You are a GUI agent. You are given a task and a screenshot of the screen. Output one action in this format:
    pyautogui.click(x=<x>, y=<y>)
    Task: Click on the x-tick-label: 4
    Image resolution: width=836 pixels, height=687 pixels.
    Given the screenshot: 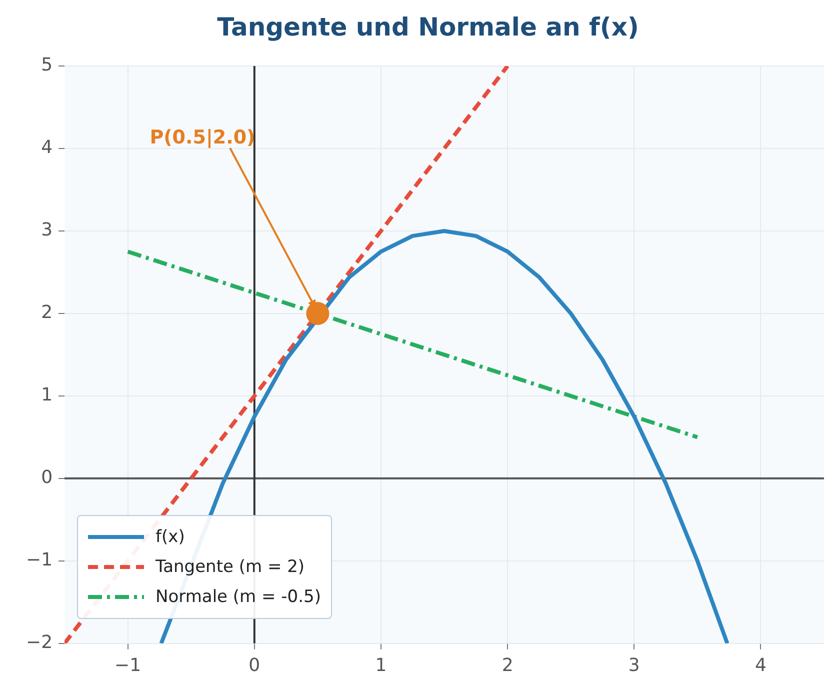 What is the action you would take?
    pyautogui.click(x=760, y=665)
    